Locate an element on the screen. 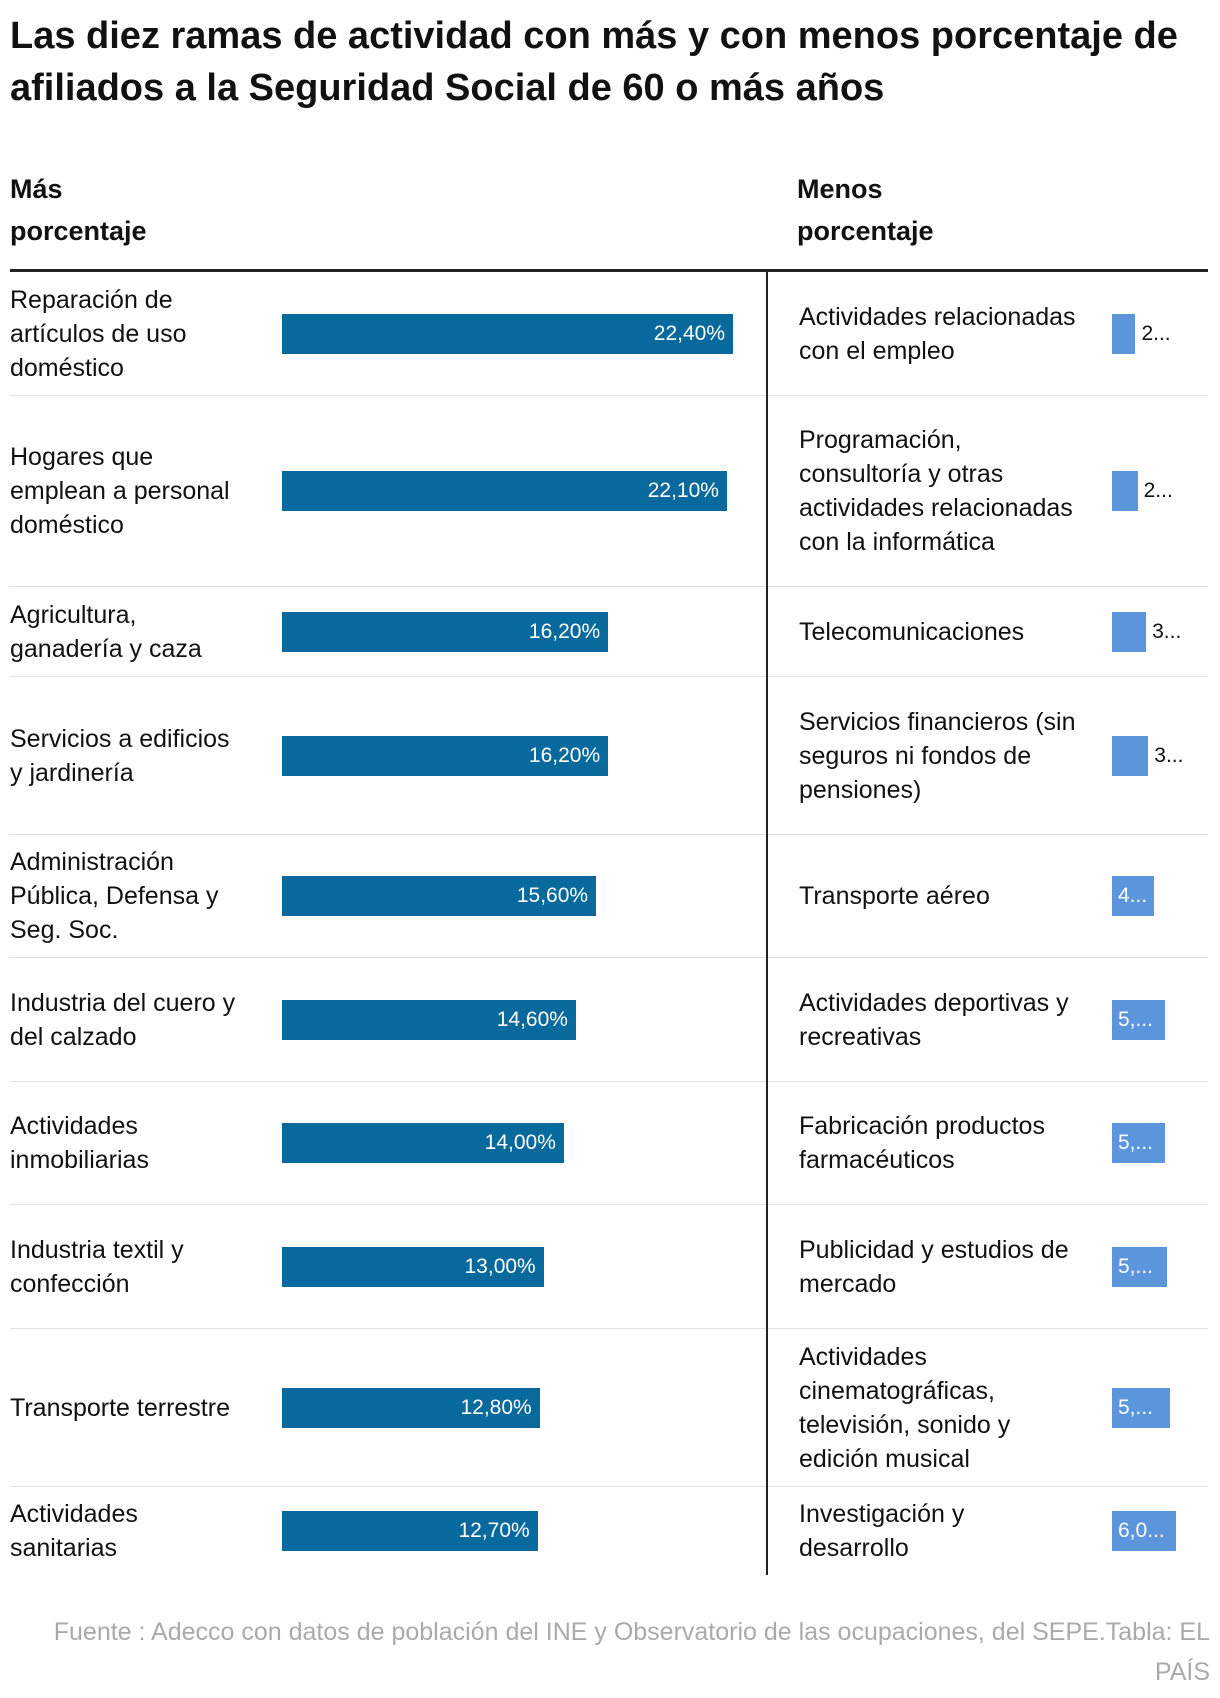 The image size is (1220, 1698). left-bar: 14,60% is located at coordinates (429, 1019).